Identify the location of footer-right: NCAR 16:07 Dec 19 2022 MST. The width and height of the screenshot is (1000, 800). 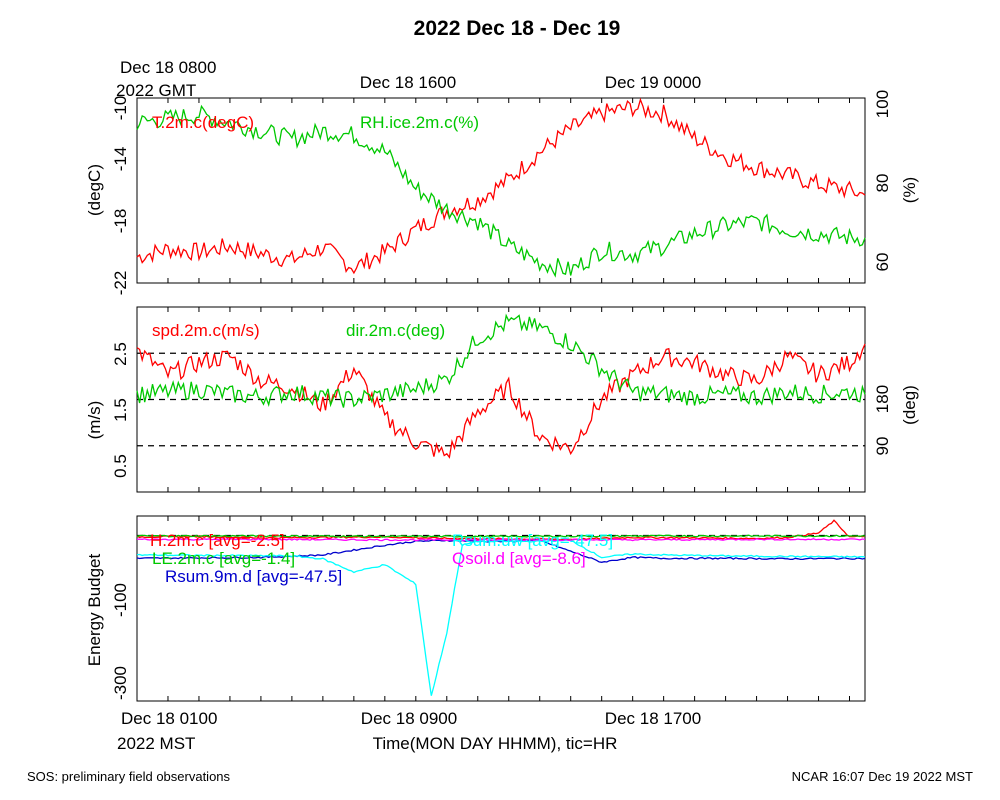
(882, 776).